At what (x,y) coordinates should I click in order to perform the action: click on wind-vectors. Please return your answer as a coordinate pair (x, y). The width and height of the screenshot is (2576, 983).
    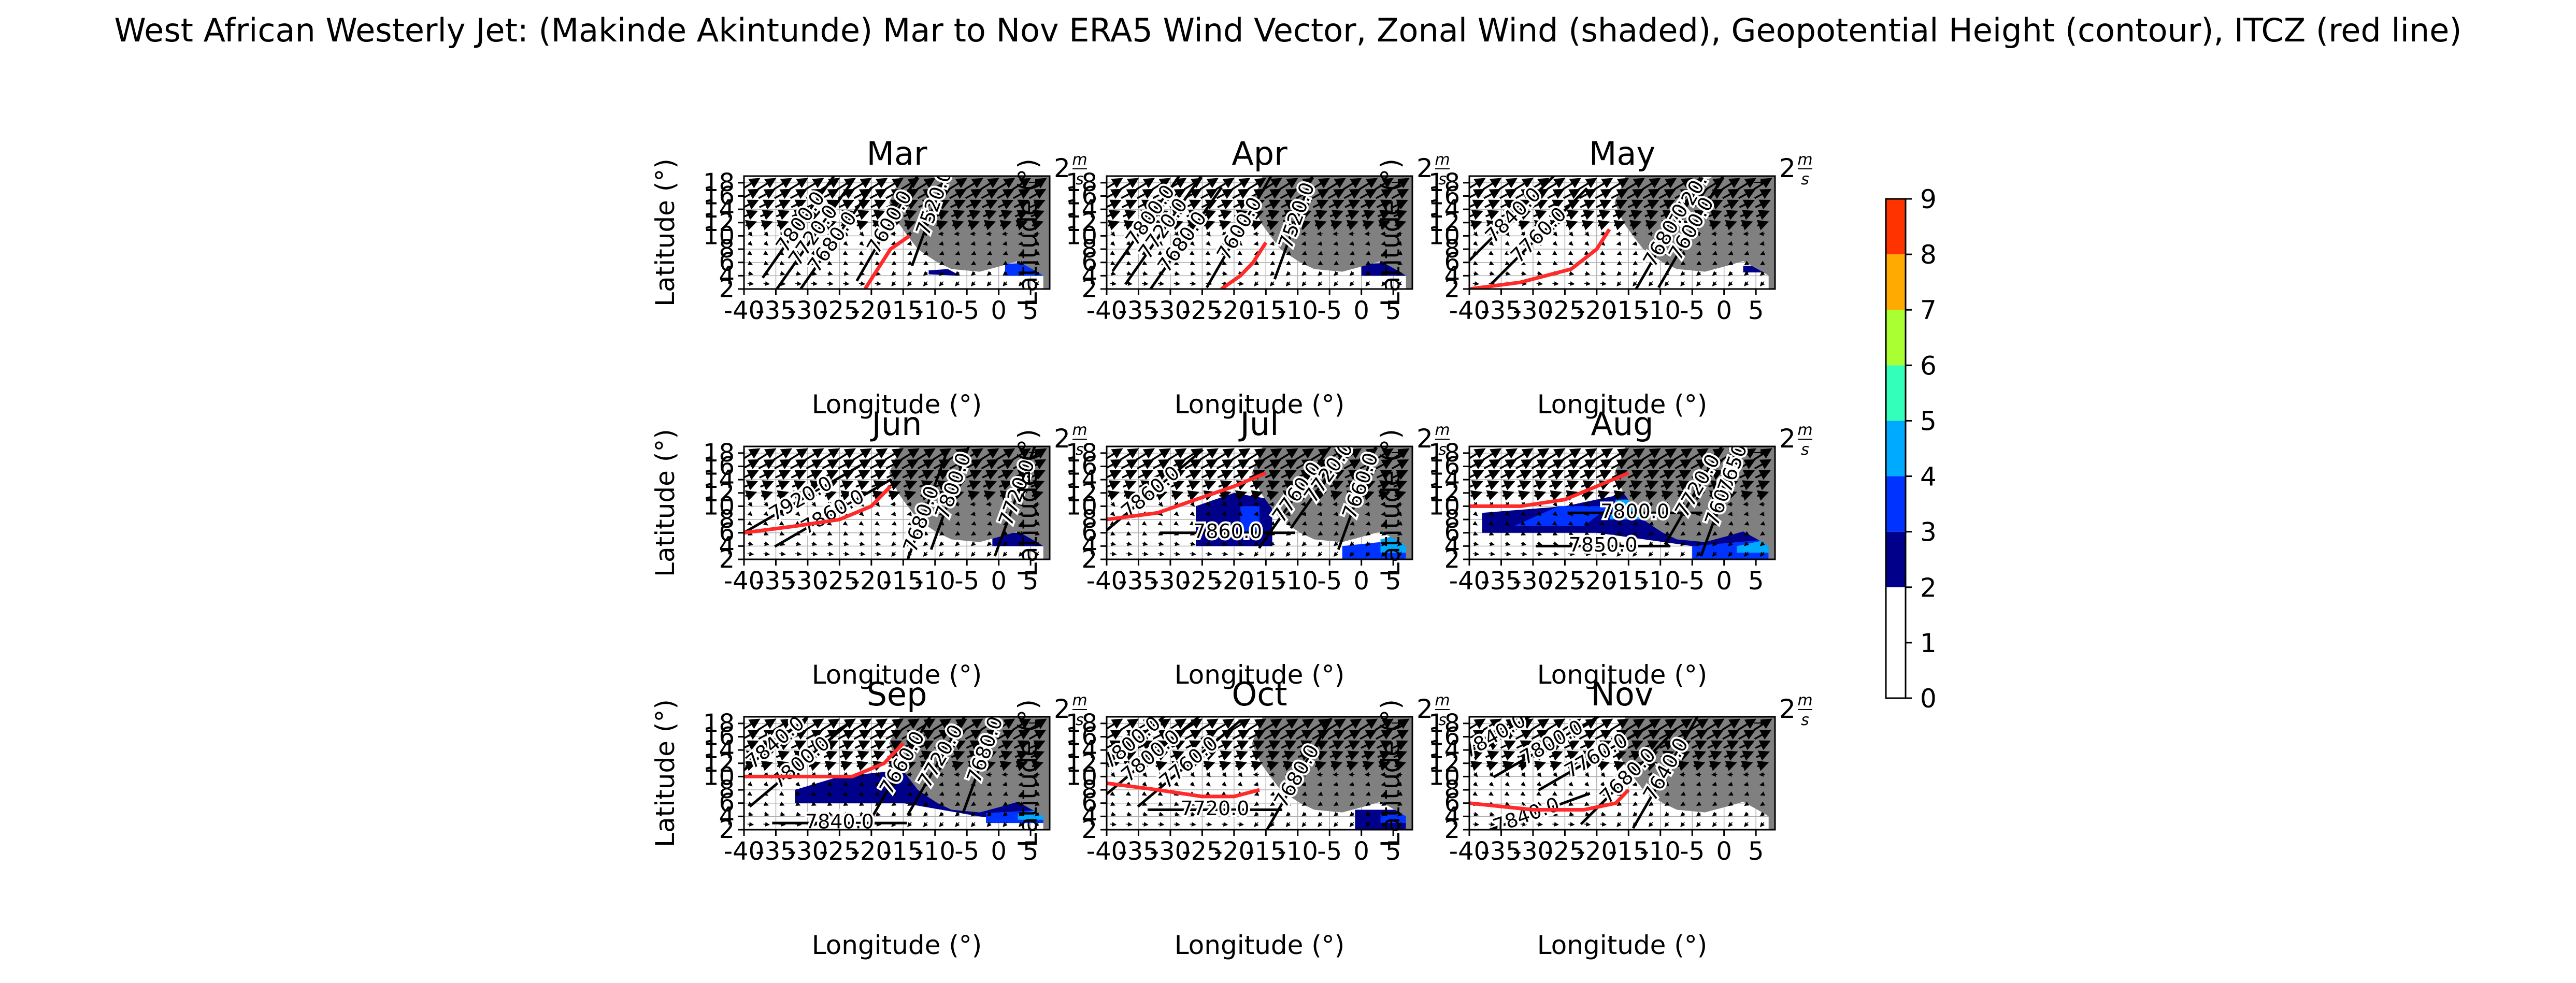
    Looking at the image, I should click on (895, 232).